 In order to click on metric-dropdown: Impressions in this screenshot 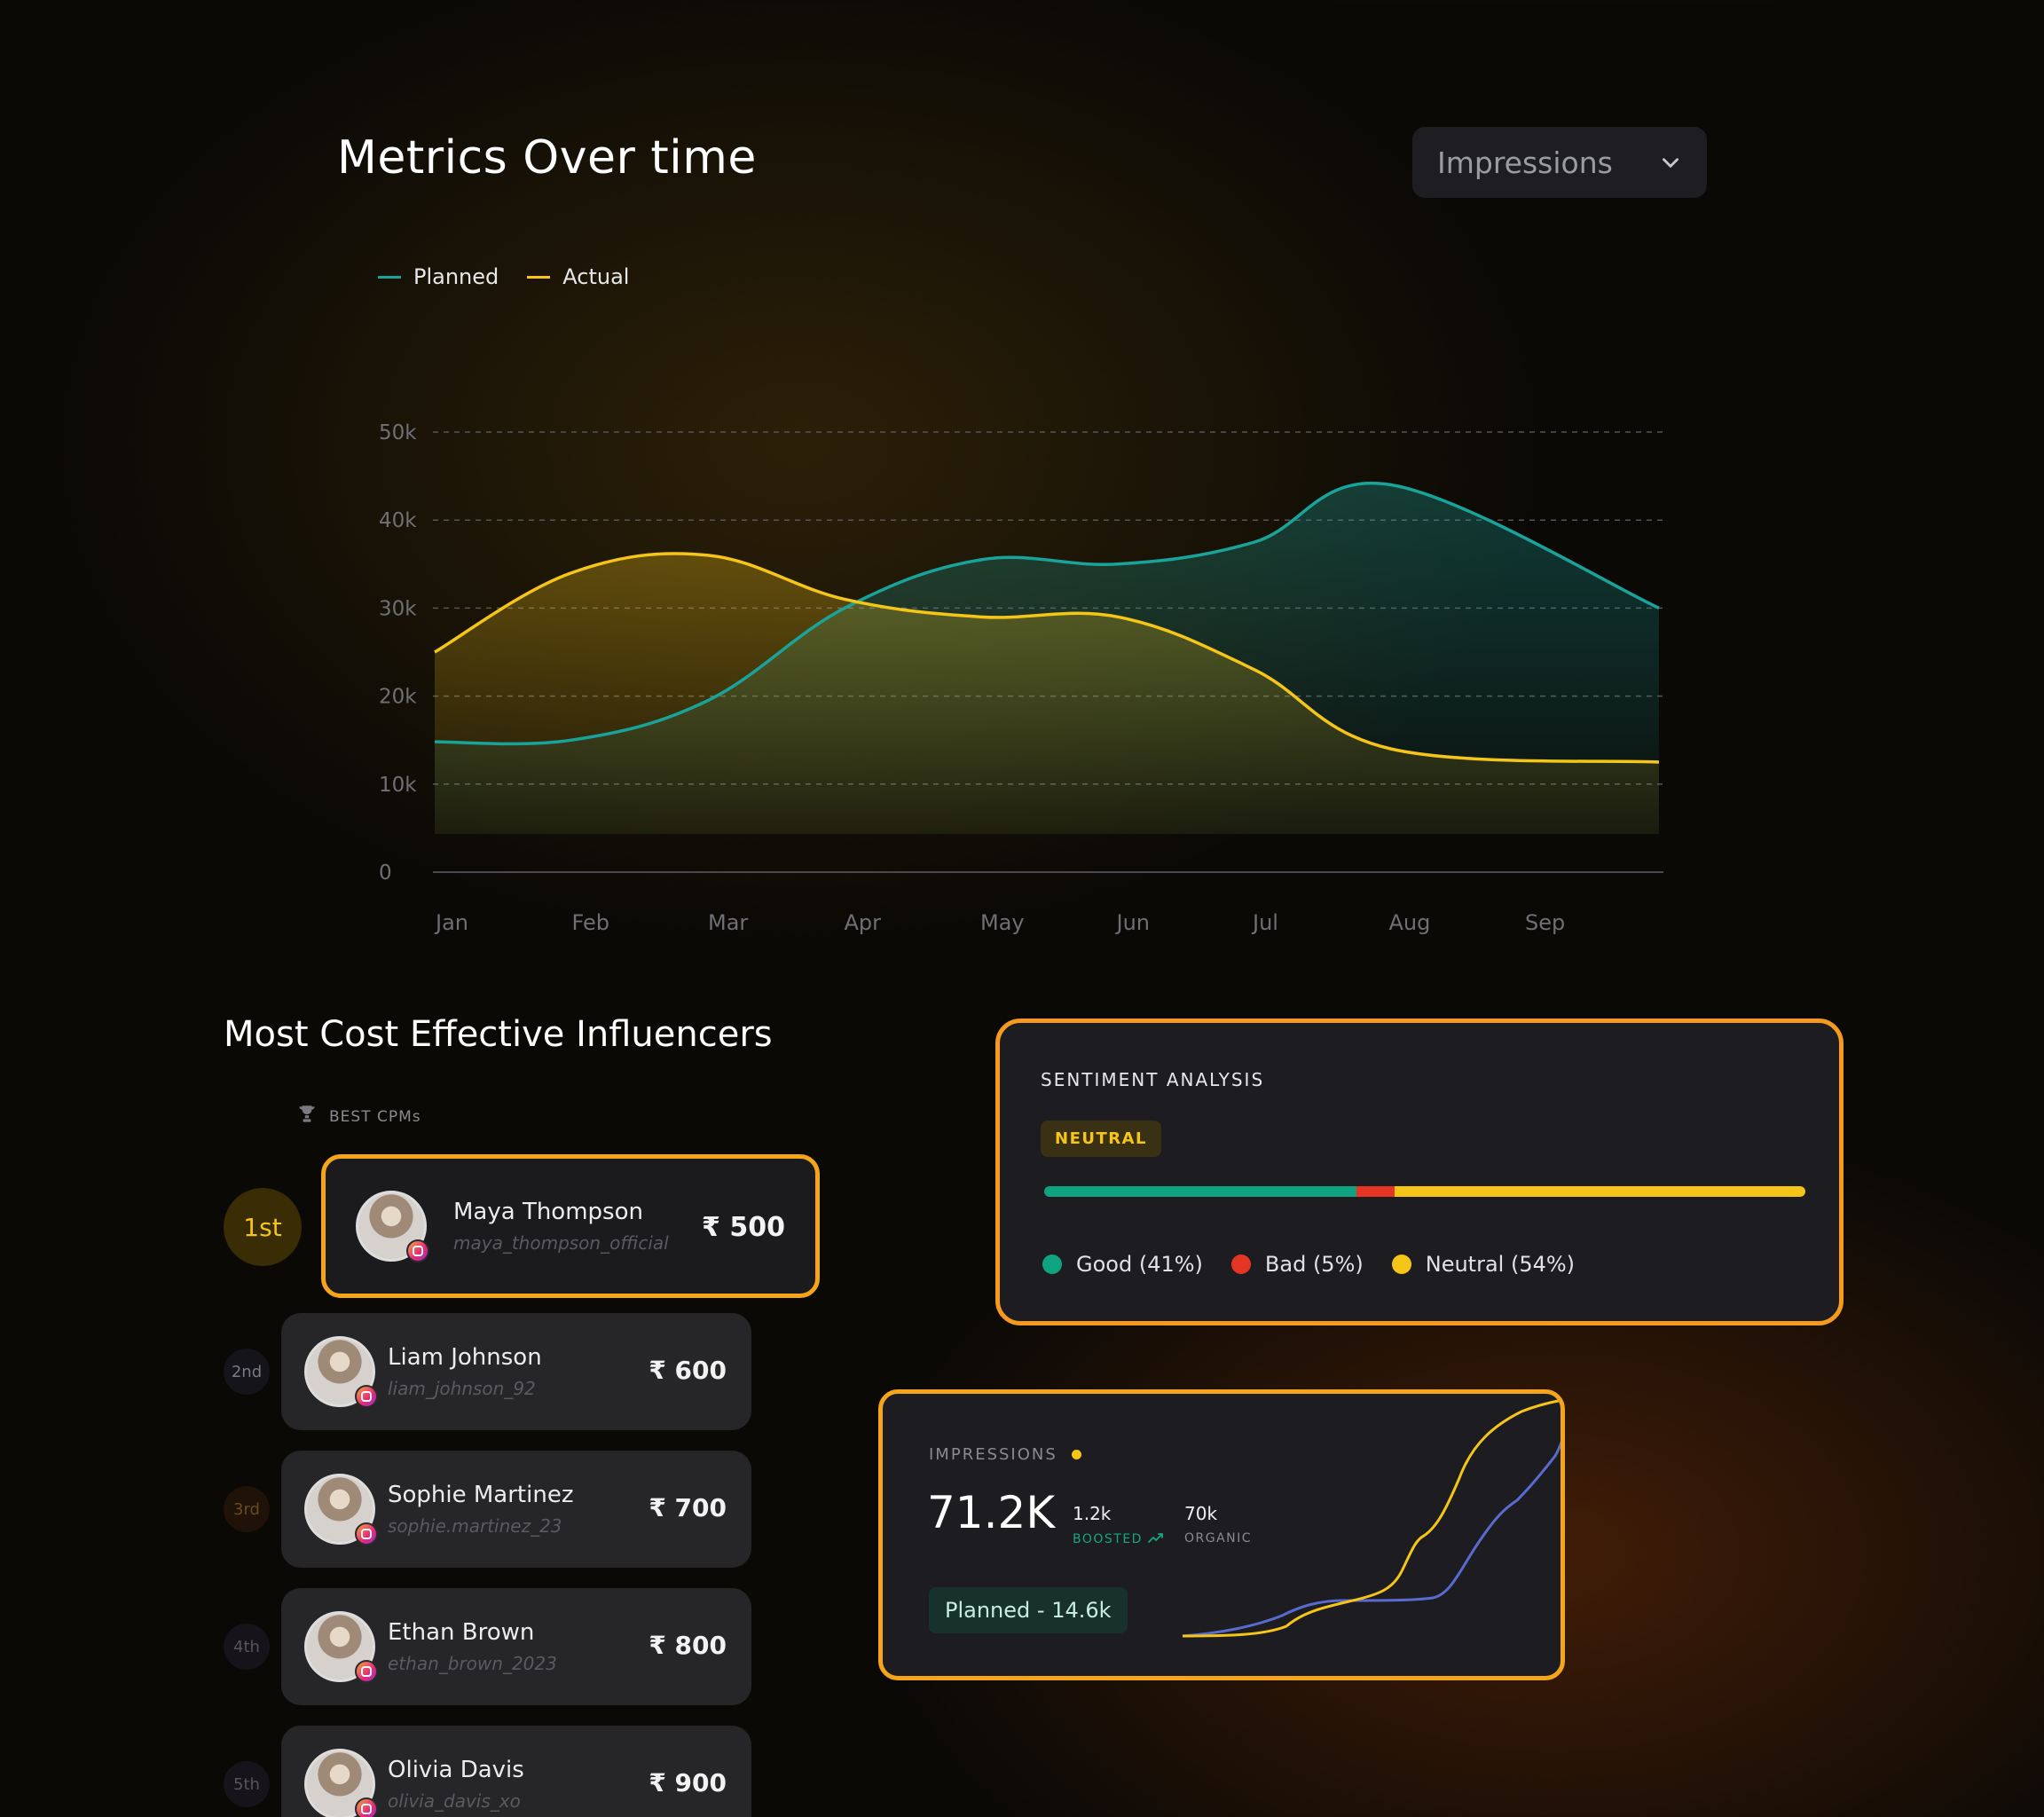, I will do `click(1559, 162)`.